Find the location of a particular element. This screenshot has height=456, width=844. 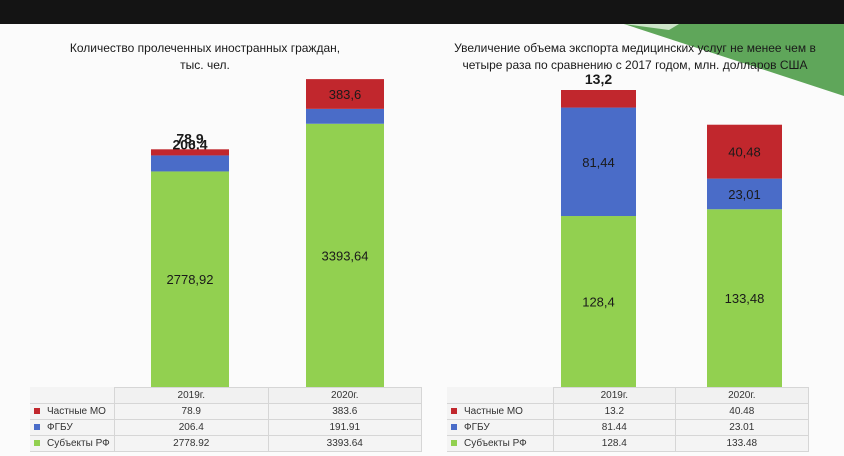

chart-2-label-chastnye-1: 13,2 is located at coordinates (598, 79).